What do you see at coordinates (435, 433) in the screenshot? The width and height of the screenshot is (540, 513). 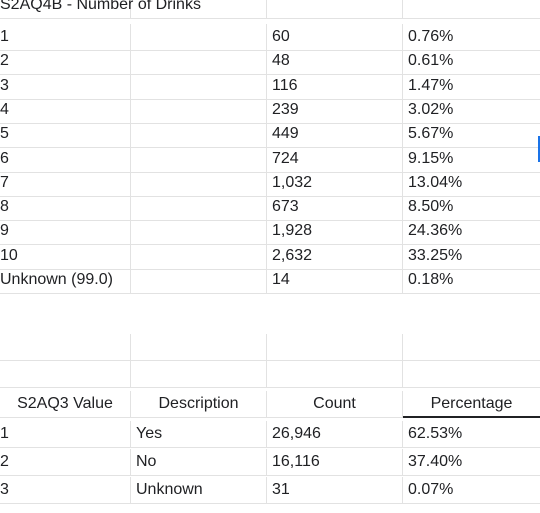 I see `cell-percentage: 62.53%` at bounding box center [435, 433].